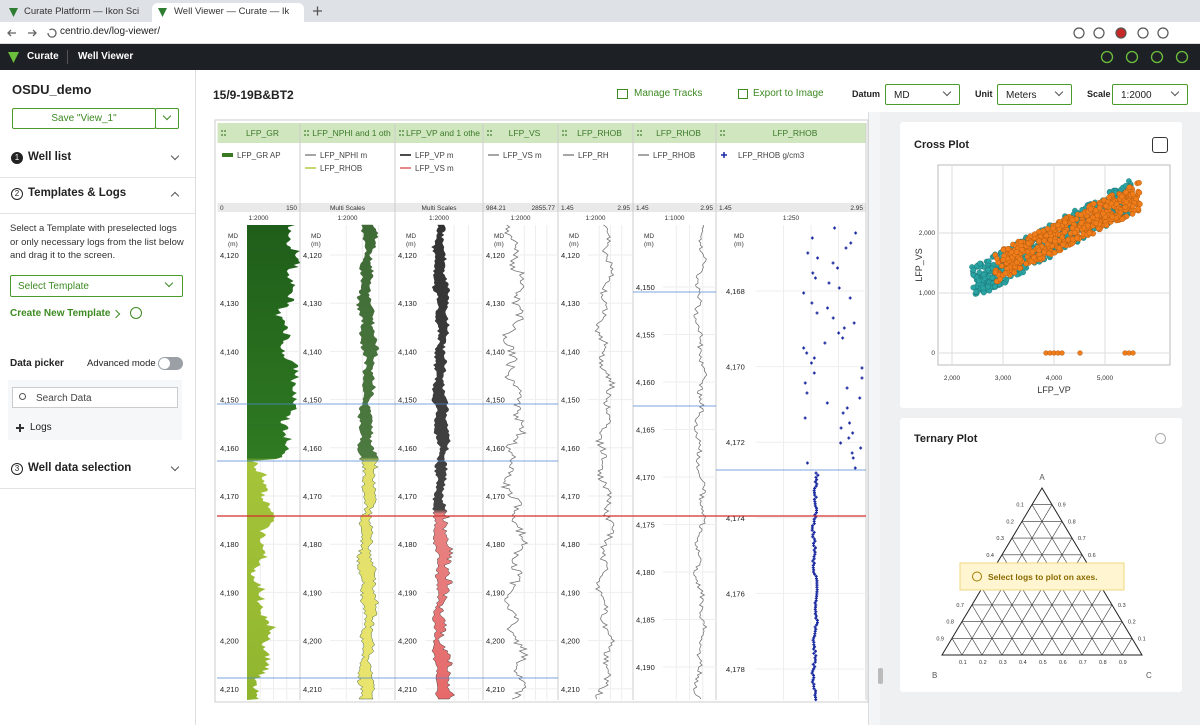 This screenshot has width=1200, height=725. I want to click on brand: Curate, so click(43, 56).